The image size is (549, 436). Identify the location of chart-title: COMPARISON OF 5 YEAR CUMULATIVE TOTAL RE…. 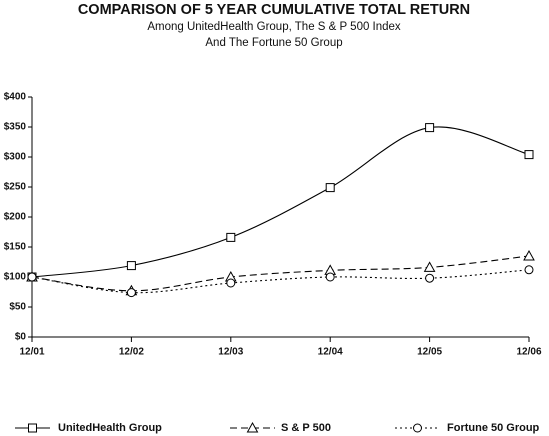
(274, 10).